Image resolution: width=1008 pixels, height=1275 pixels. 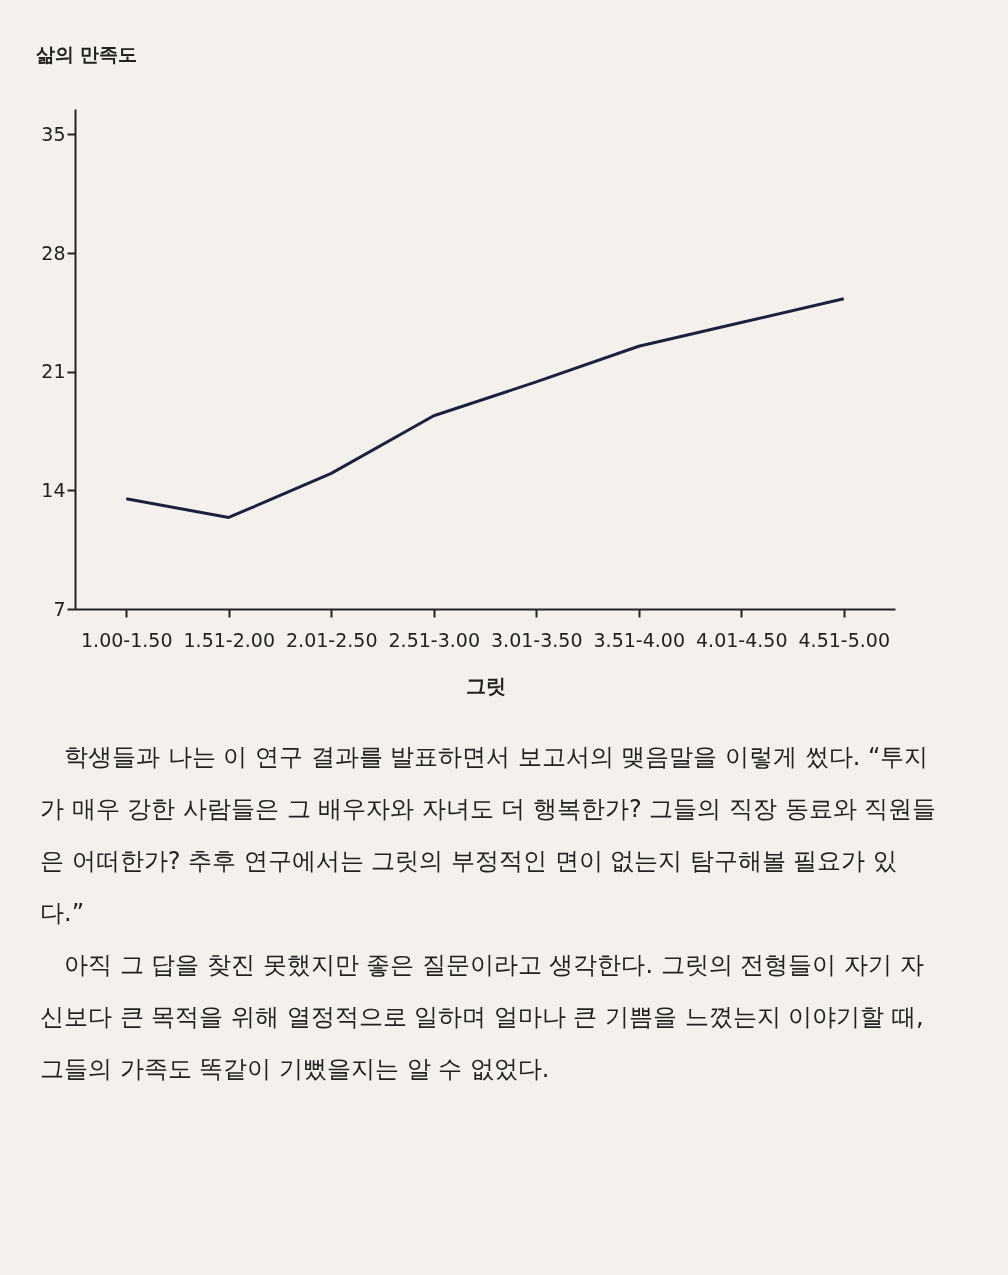 What do you see at coordinates (489, 835) in the screenshot?
I see `text: 학생들과 나는 이 연구 결과를 발표하면서 보고서의 맺음말을 이렇게 썼다. “투지가 매우 강한 사람들은 그 배우자와 자녀도 더 행복한가? 그들의 직장 동료와 직원들은 어떠한가? 추후 연구에서는 그릿의 부정적인 면이 없는지 탐구해볼 필요가 있다.”` at bounding box center [489, 835].